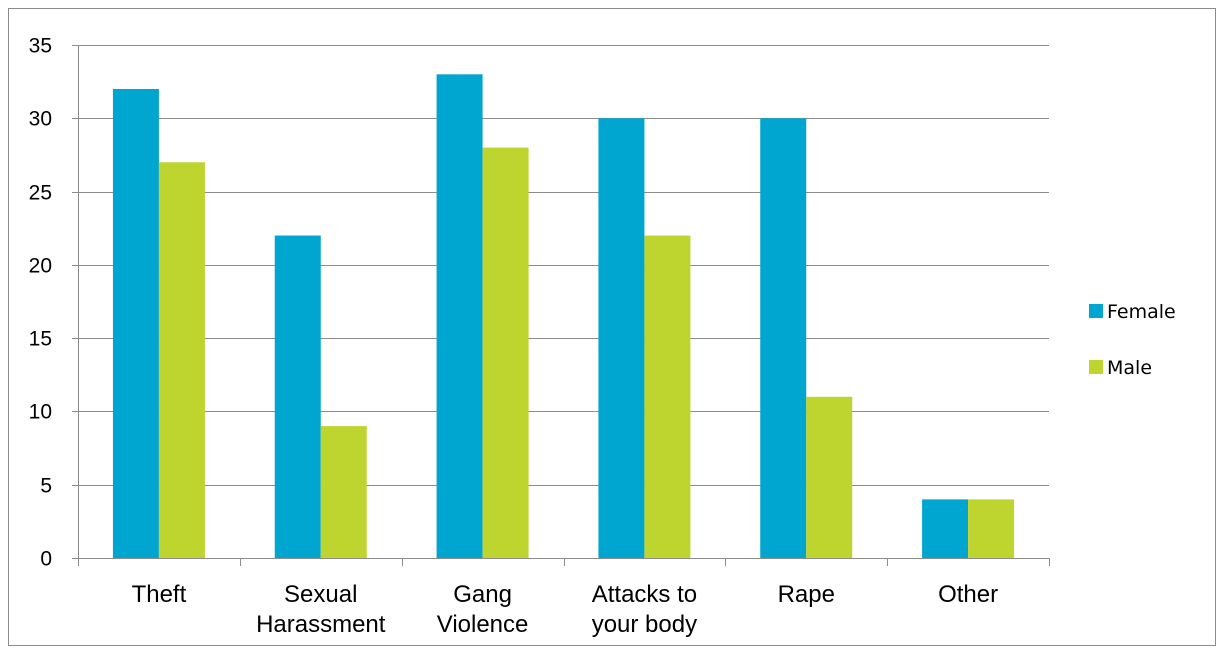 This screenshot has height=650, width=1221. What do you see at coordinates (40, 46) in the screenshot?
I see `y-tick-label: 35` at bounding box center [40, 46].